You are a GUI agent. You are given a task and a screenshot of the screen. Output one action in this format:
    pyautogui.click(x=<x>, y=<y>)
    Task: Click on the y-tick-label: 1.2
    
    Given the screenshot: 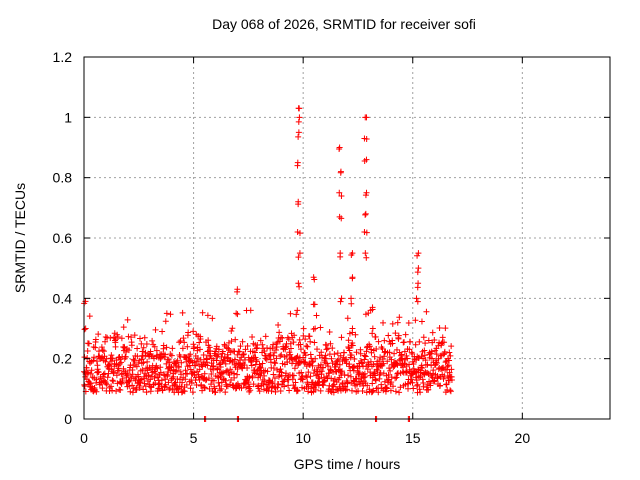 What is the action you would take?
    pyautogui.click(x=63, y=57)
    